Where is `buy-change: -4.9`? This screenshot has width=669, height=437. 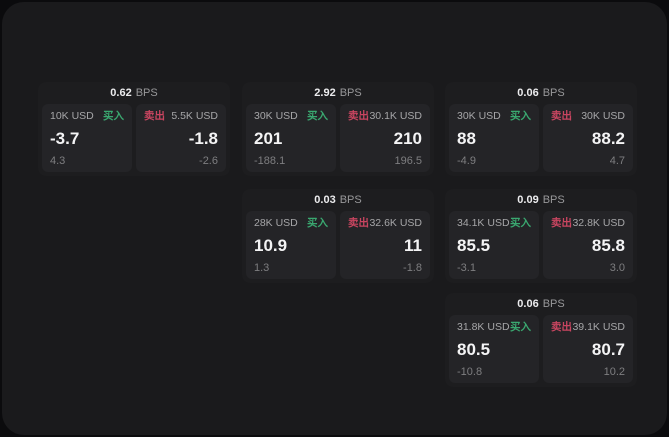
buy-change: -4.9 is located at coordinates (466, 161).